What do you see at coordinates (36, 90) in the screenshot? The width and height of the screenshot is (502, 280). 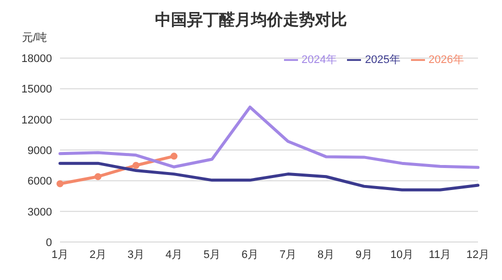 I see `y-tick-label: 15000` at bounding box center [36, 90].